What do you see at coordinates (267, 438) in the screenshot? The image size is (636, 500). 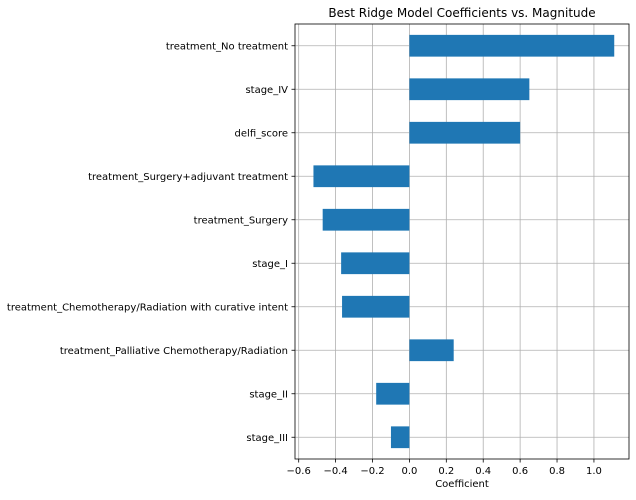 I see `y-tick-label: stage_III` at bounding box center [267, 438].